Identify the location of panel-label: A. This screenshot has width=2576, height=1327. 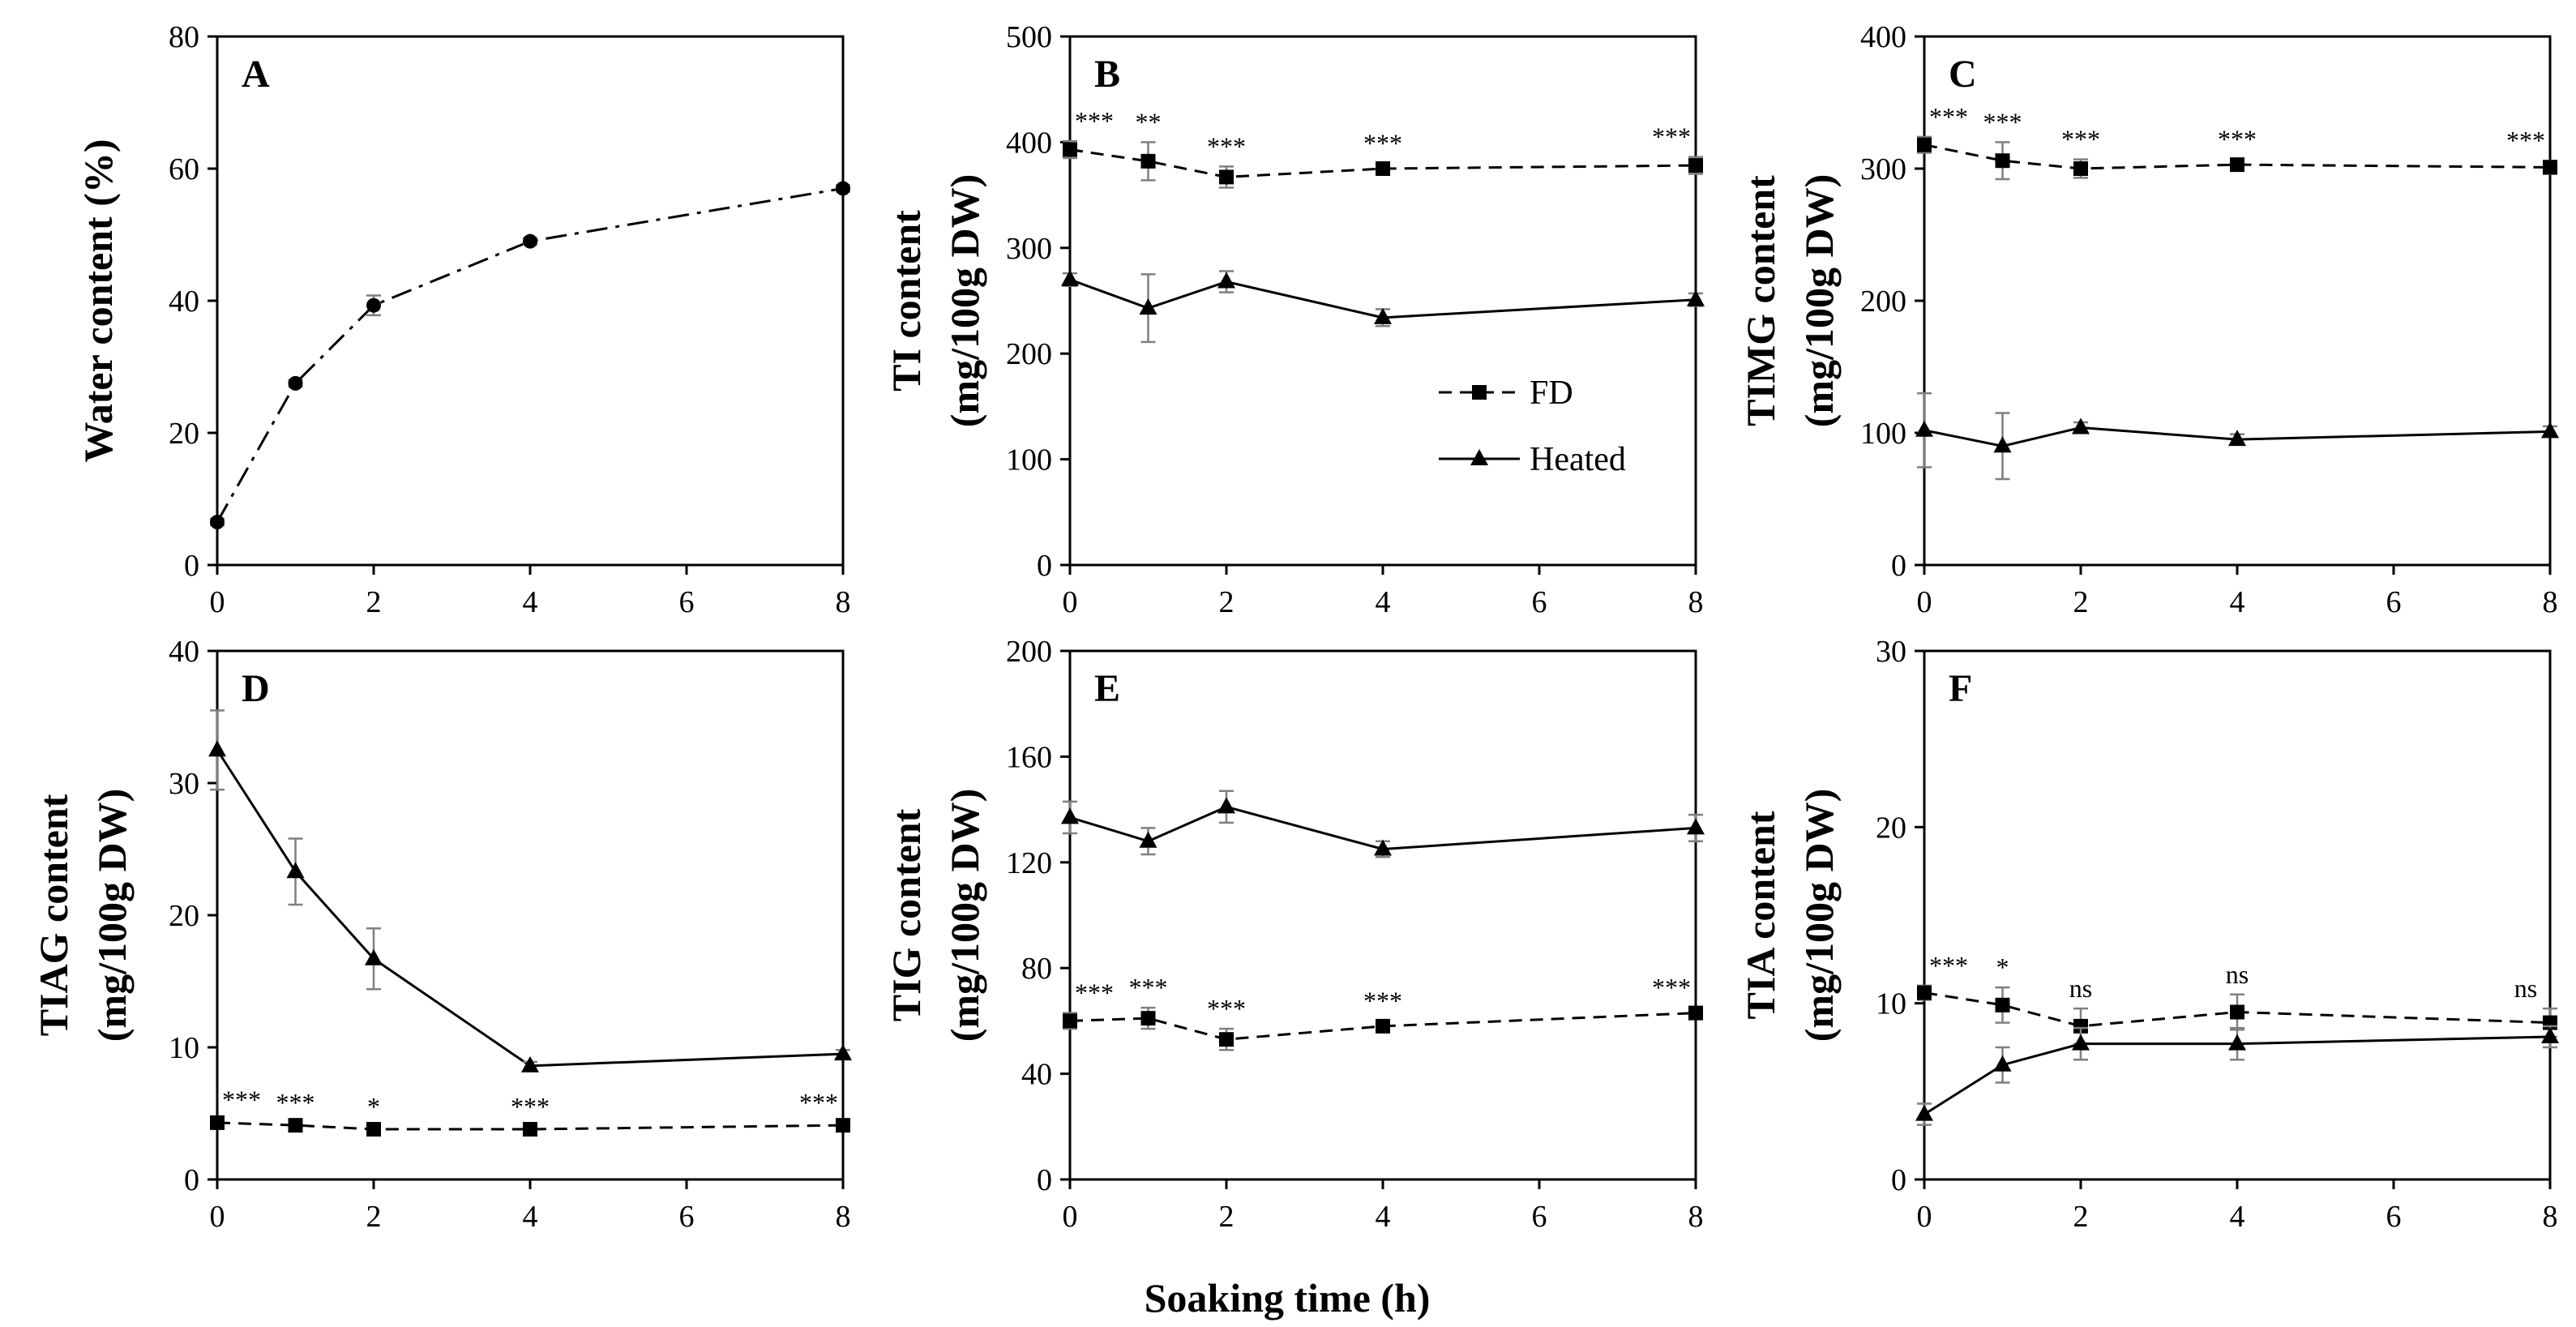
(256, 75).